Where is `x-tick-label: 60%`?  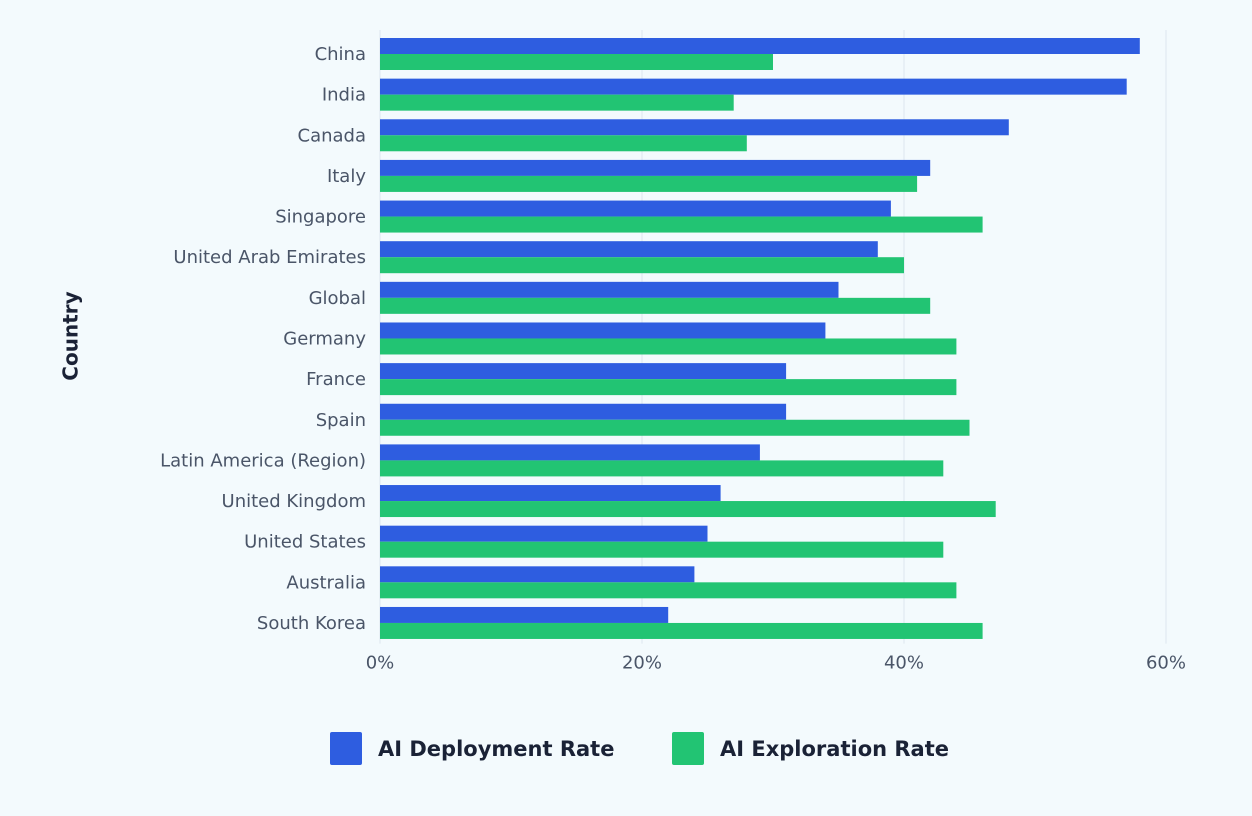 x-tick-label: 60% is located at coordinates (1166, 663).